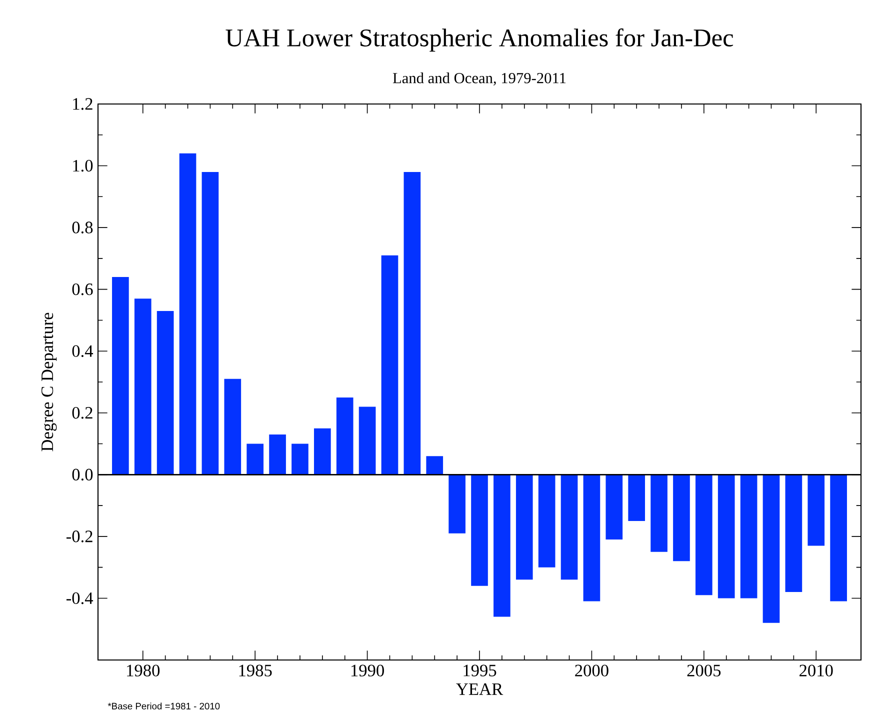  What do you see at coordinates (83, 351) in the screenshot?
I see `y-tick-label: 0.4` at bounding box center [83, 351].